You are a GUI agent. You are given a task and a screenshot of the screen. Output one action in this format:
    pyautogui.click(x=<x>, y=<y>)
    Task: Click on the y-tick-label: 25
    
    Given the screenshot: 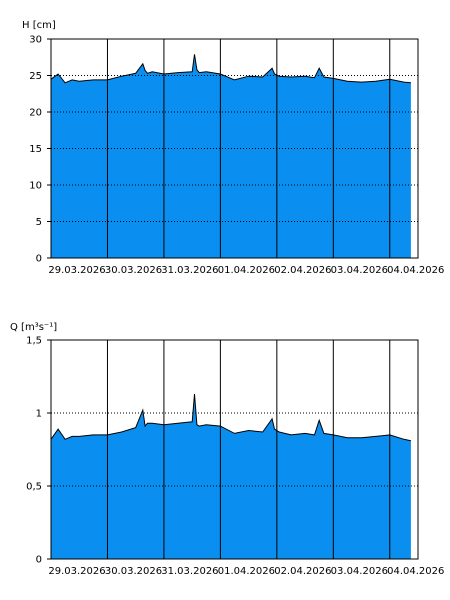 What is the action you would take?
    pyautogui.click(x=35, y=76)
    